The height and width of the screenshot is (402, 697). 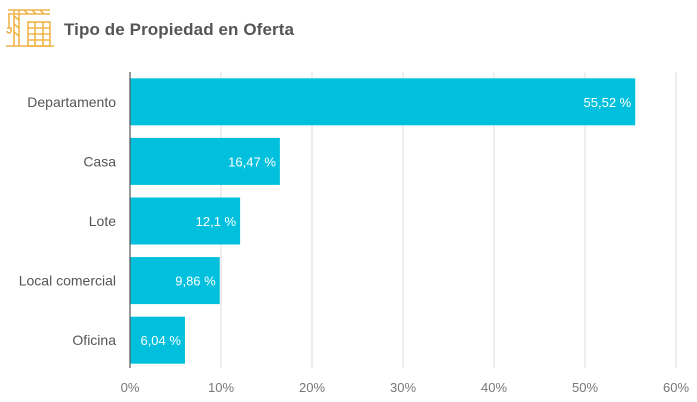 I want to click on x-tick-label: 60%, so click(x=676, y=387).